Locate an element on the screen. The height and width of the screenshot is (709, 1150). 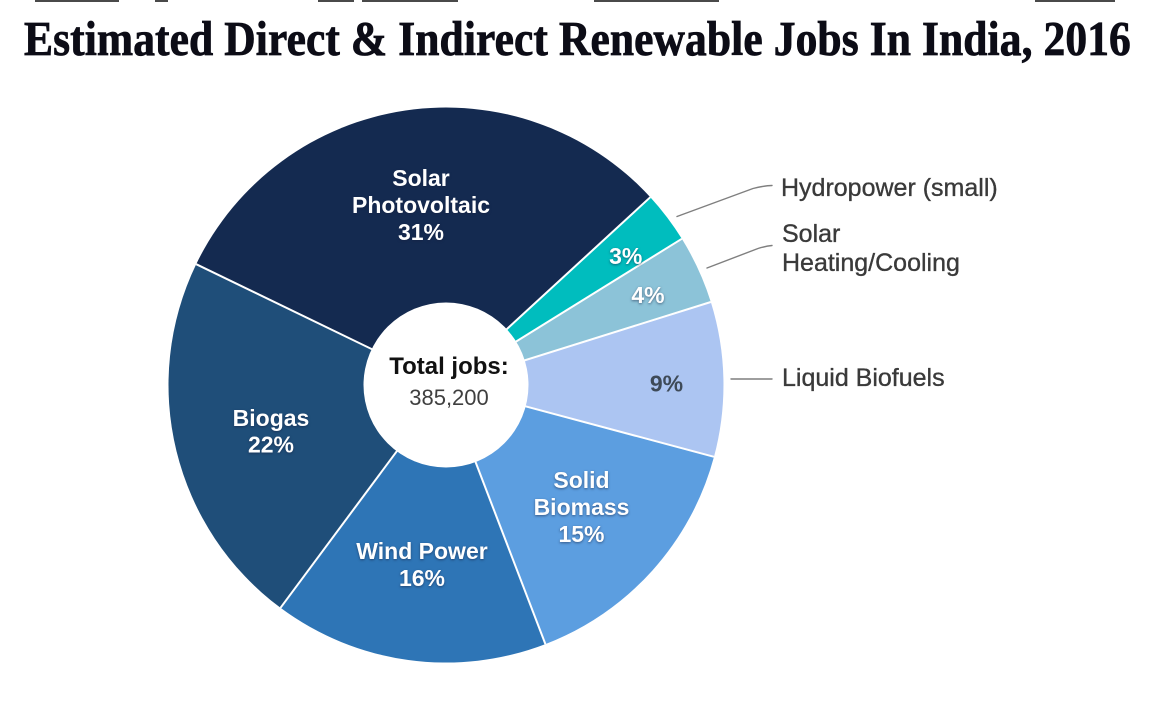
svg-text: Biomass is located at coordinates (582, 507).